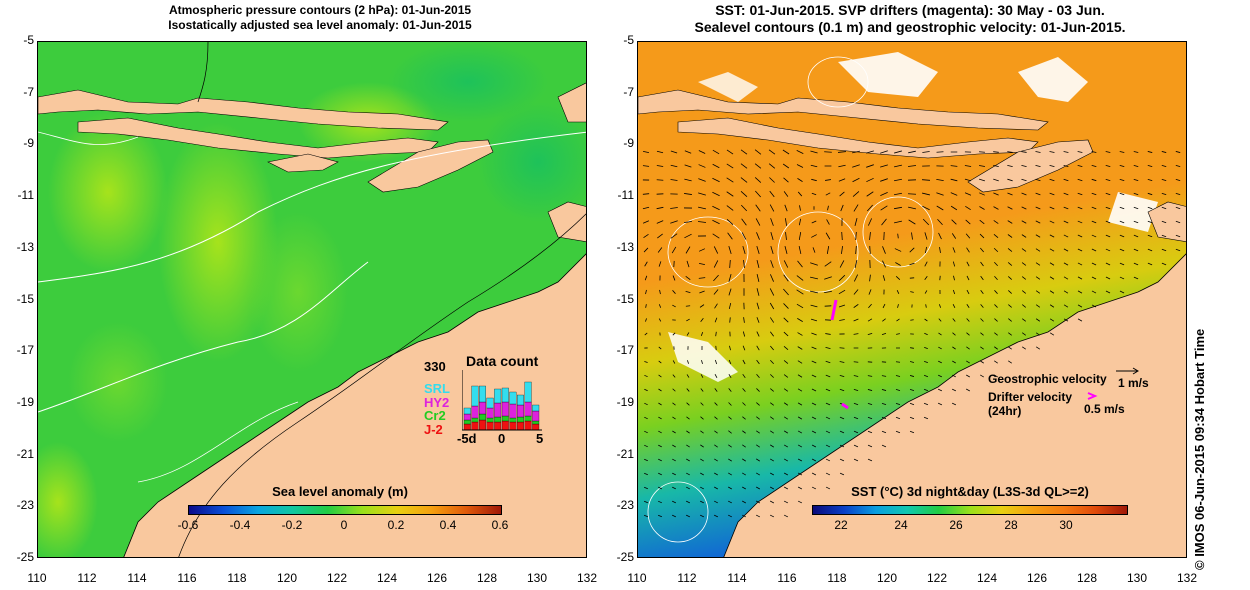 This screenshot has width=1250, height=590. What do you see at coordinates (1187, 578) in the screenshot?
I see `right-lon-tick: 132` at bounding box center [1187, 578].